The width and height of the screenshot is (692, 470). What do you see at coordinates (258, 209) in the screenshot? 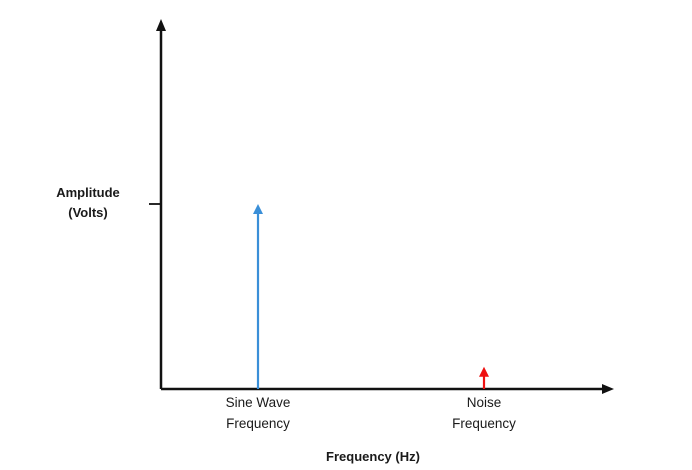
I see `sine-wave-spike-arrowhead` at bounding box center [258, 209].